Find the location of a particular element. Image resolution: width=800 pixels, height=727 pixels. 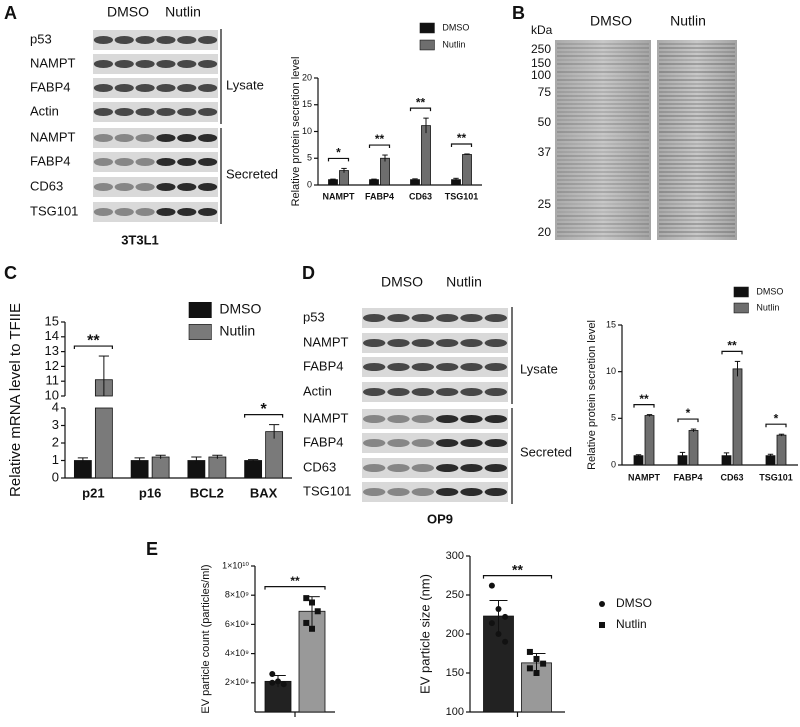

group-label: DMSO is located at coordinates (128, 12).